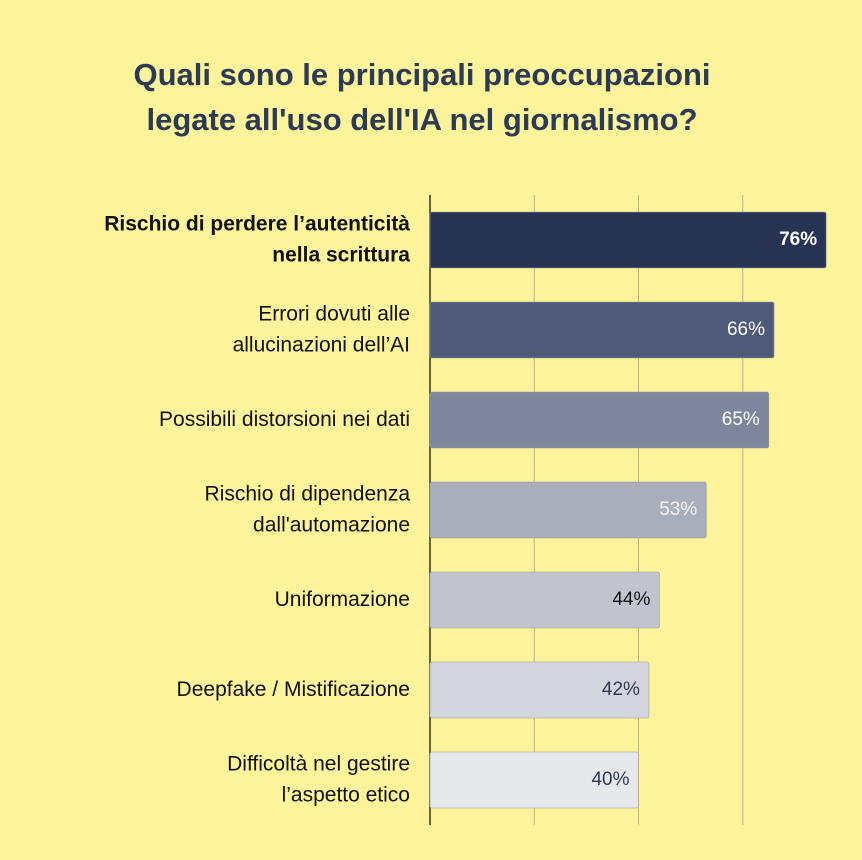 The height and width of the screenshot is (860, 862). What do you see at coordinates (321, 329) in the screenshot?
I see `category-label: Errori dovuti alle allucinazioni dell’AI` at bounding box center [321, 329].